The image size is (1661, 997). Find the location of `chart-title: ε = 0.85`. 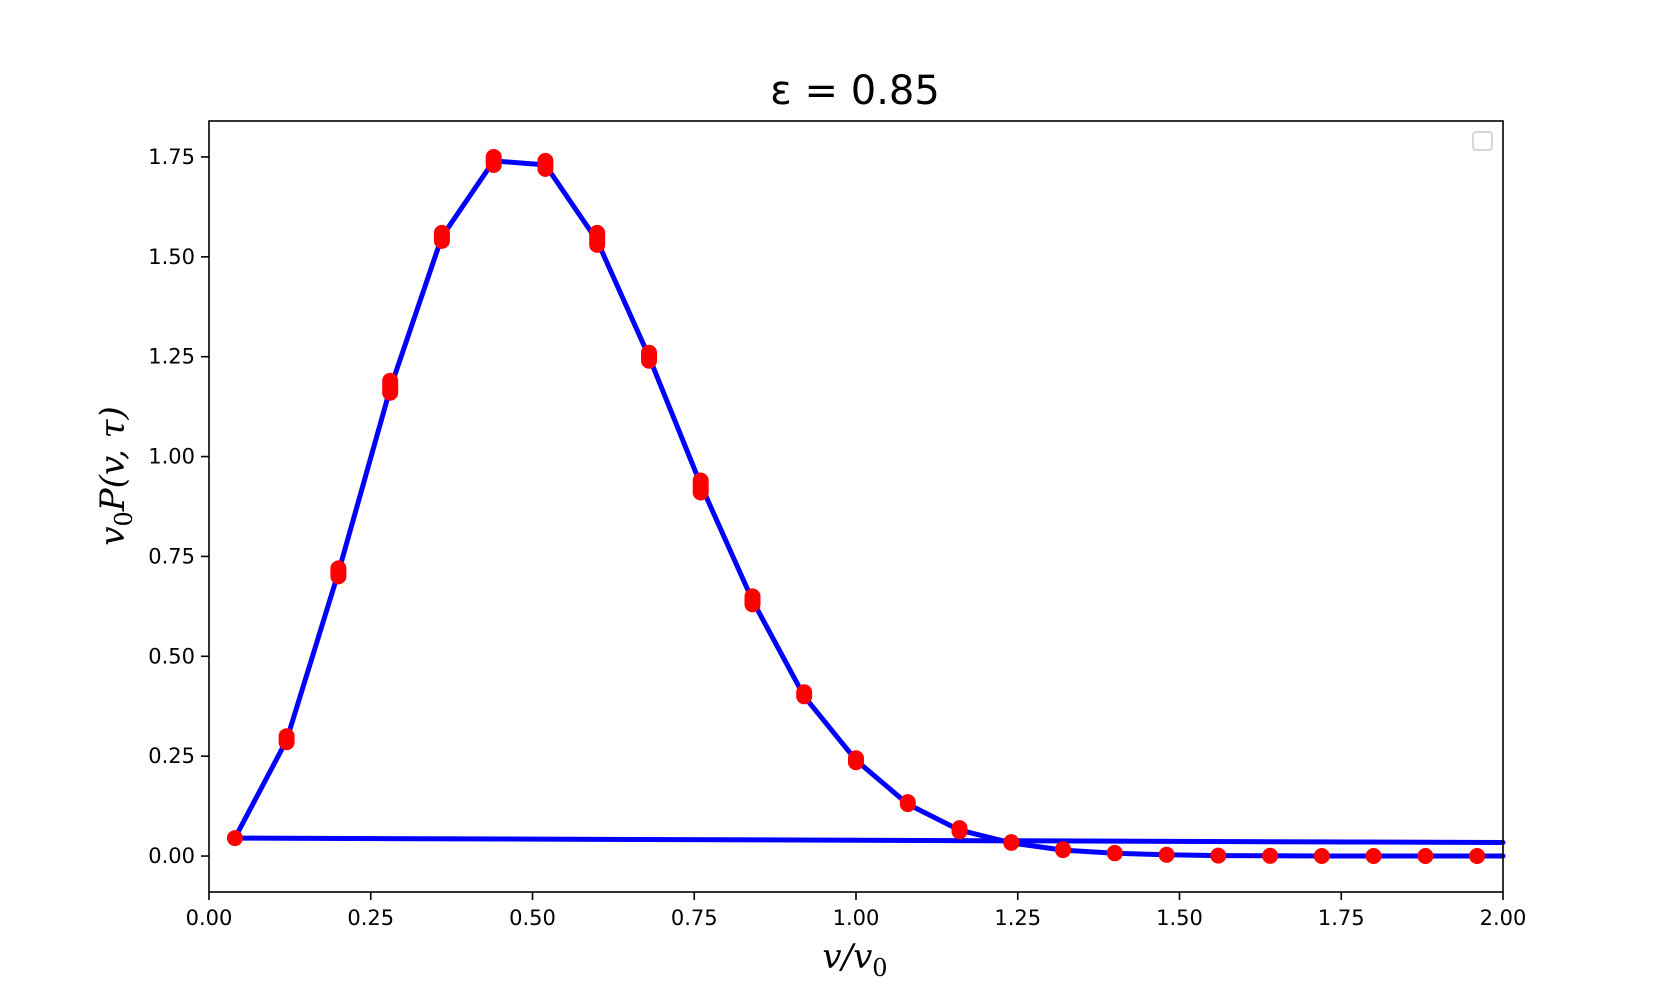

chart-title: ε = 0.85 is located at coordinates (855, 91).